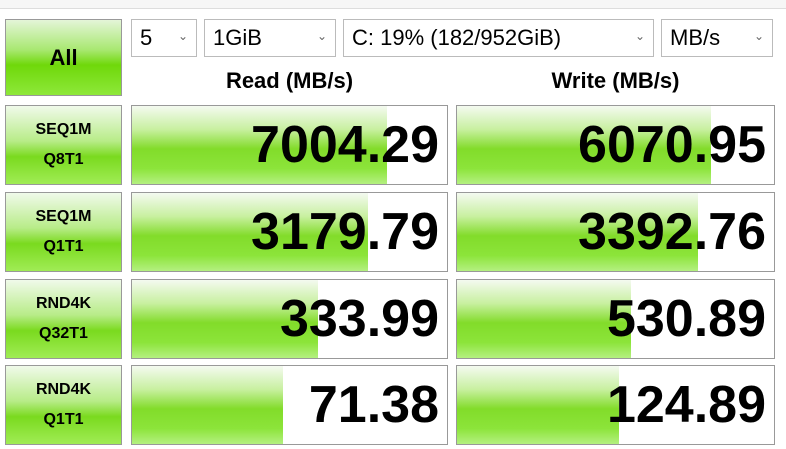 Image resolution: width=786 pixels, height=449 pixels. Describe the element at coordinates (672, 145) in the screenshot. I see `write-value: 6070.95` at that location.